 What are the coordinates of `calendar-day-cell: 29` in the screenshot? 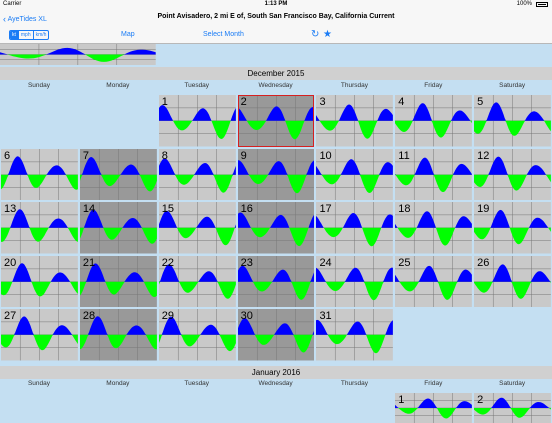 It's located at (197, 335).